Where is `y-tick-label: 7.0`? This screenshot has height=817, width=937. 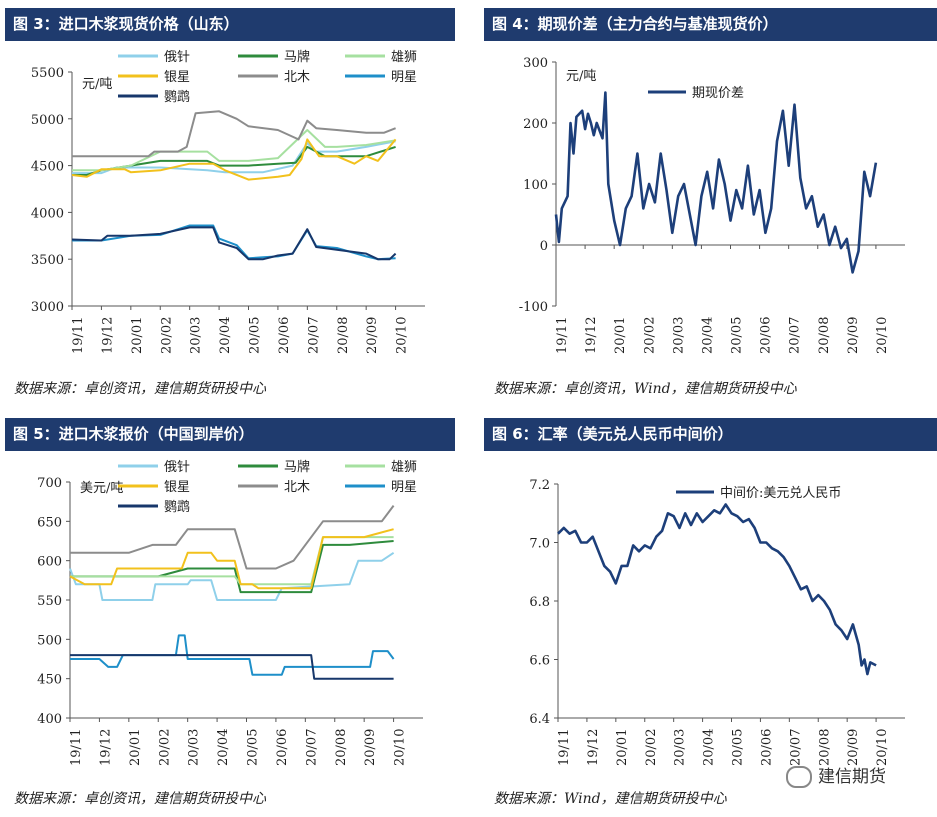
y-tick-label: 7.0 is located at coordinates (539, 544).